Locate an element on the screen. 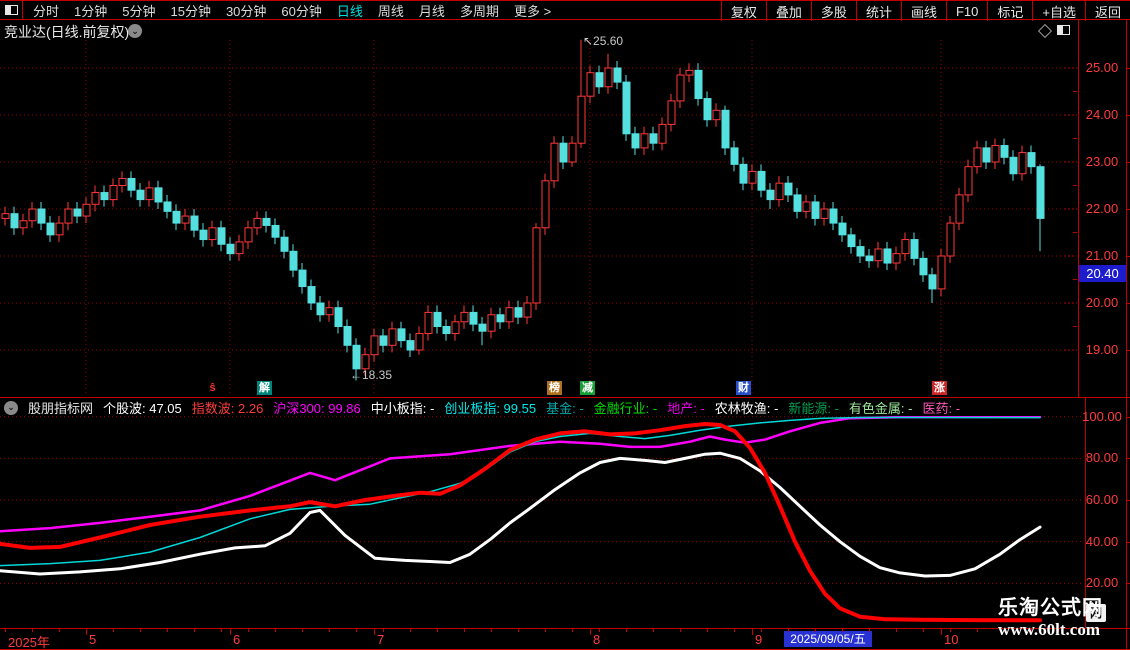 Image resolution: width=1130 pixels, height=650 pixels. date-tag: 2025/09/05/五 is located at coordinates (828, 639).